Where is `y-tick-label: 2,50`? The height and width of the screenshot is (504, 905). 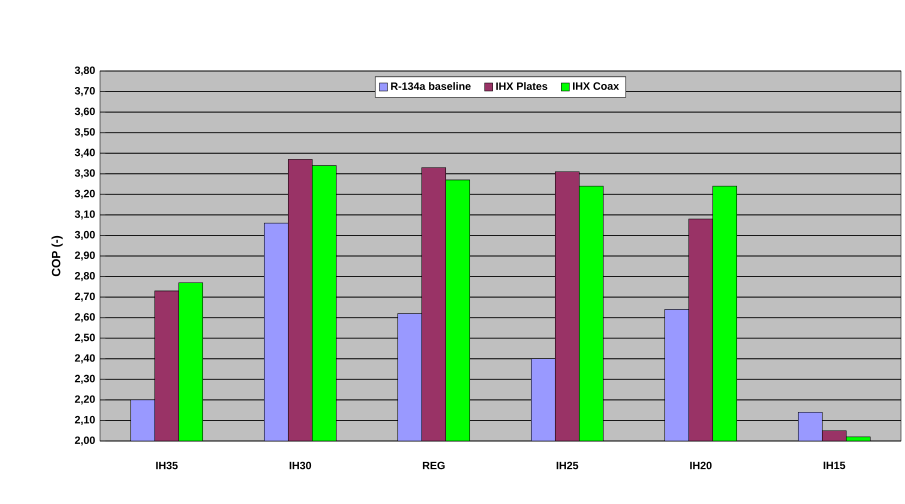 y-tick-label: 2,50 is located at coordinates (84, 338).